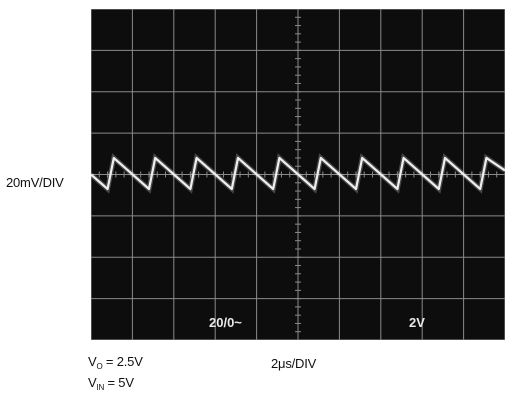 Image resolution: width=513 pixels, height=403 pixels. I want to click on y-axis-label: 20mV/DIV, so click(35, 182).